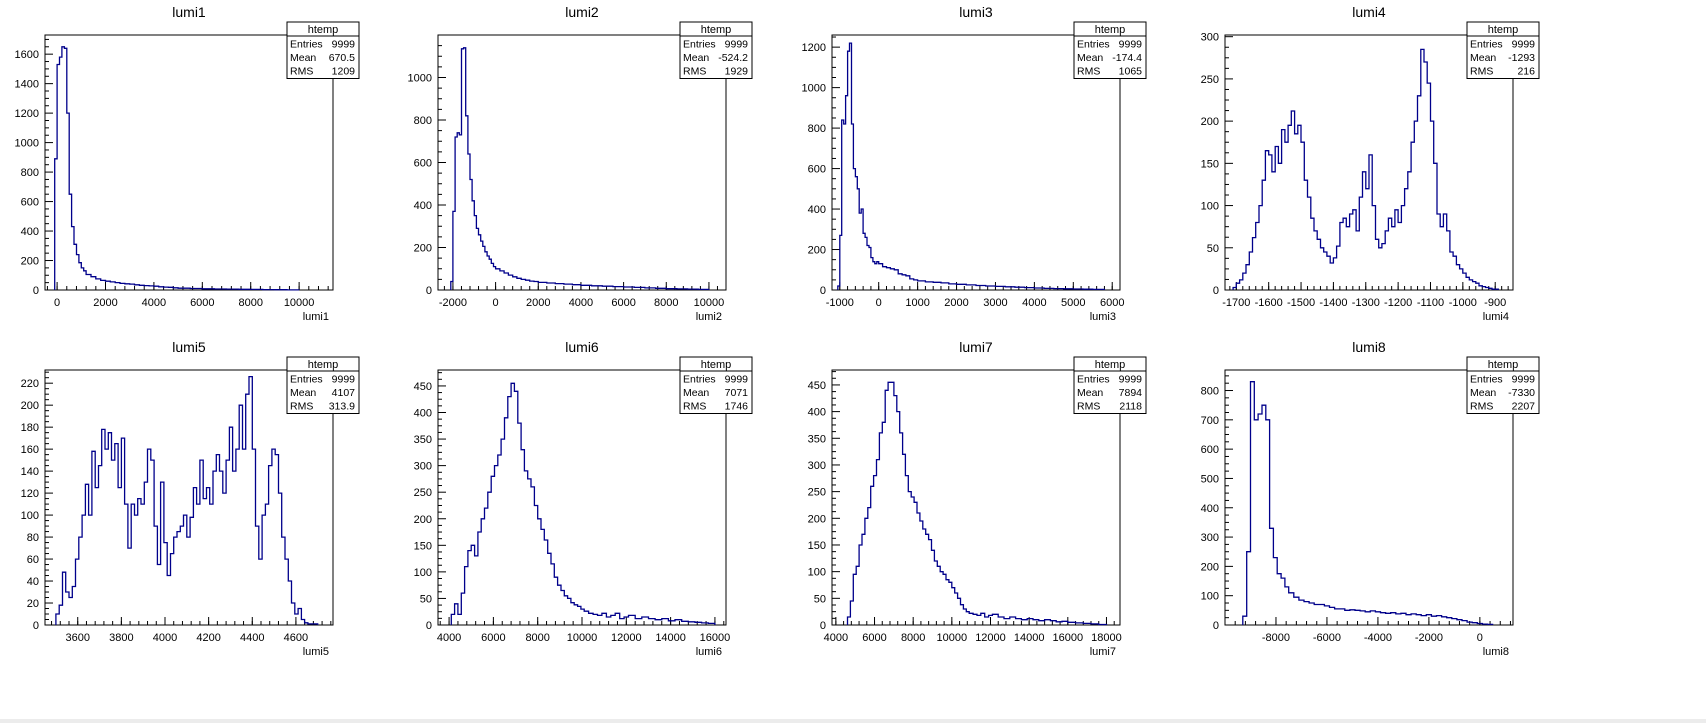  I want to click on x-axis: -8000 -6000 -4000 -2000 0, so click(1372, 630).